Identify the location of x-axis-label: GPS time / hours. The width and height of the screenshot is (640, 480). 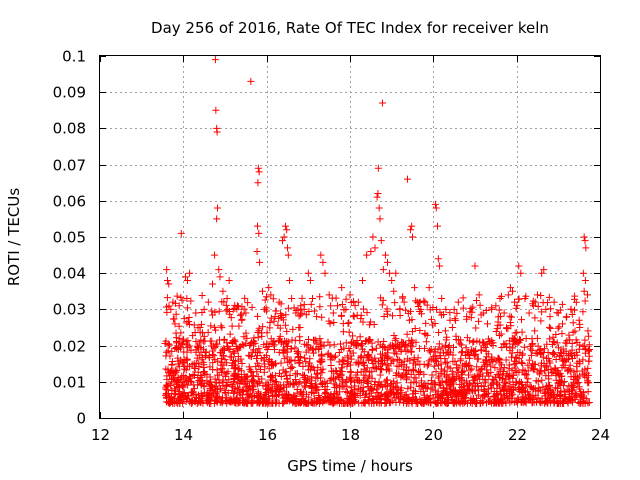
(350, 466).